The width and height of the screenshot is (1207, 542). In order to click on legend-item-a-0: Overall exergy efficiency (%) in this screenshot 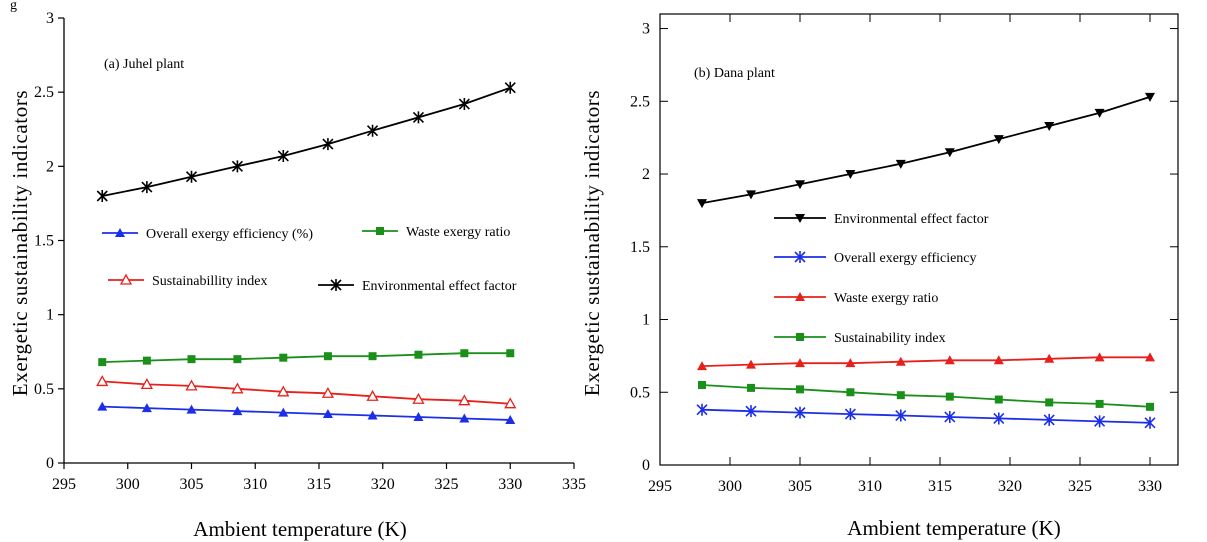, I will do `click(207, 234)`.